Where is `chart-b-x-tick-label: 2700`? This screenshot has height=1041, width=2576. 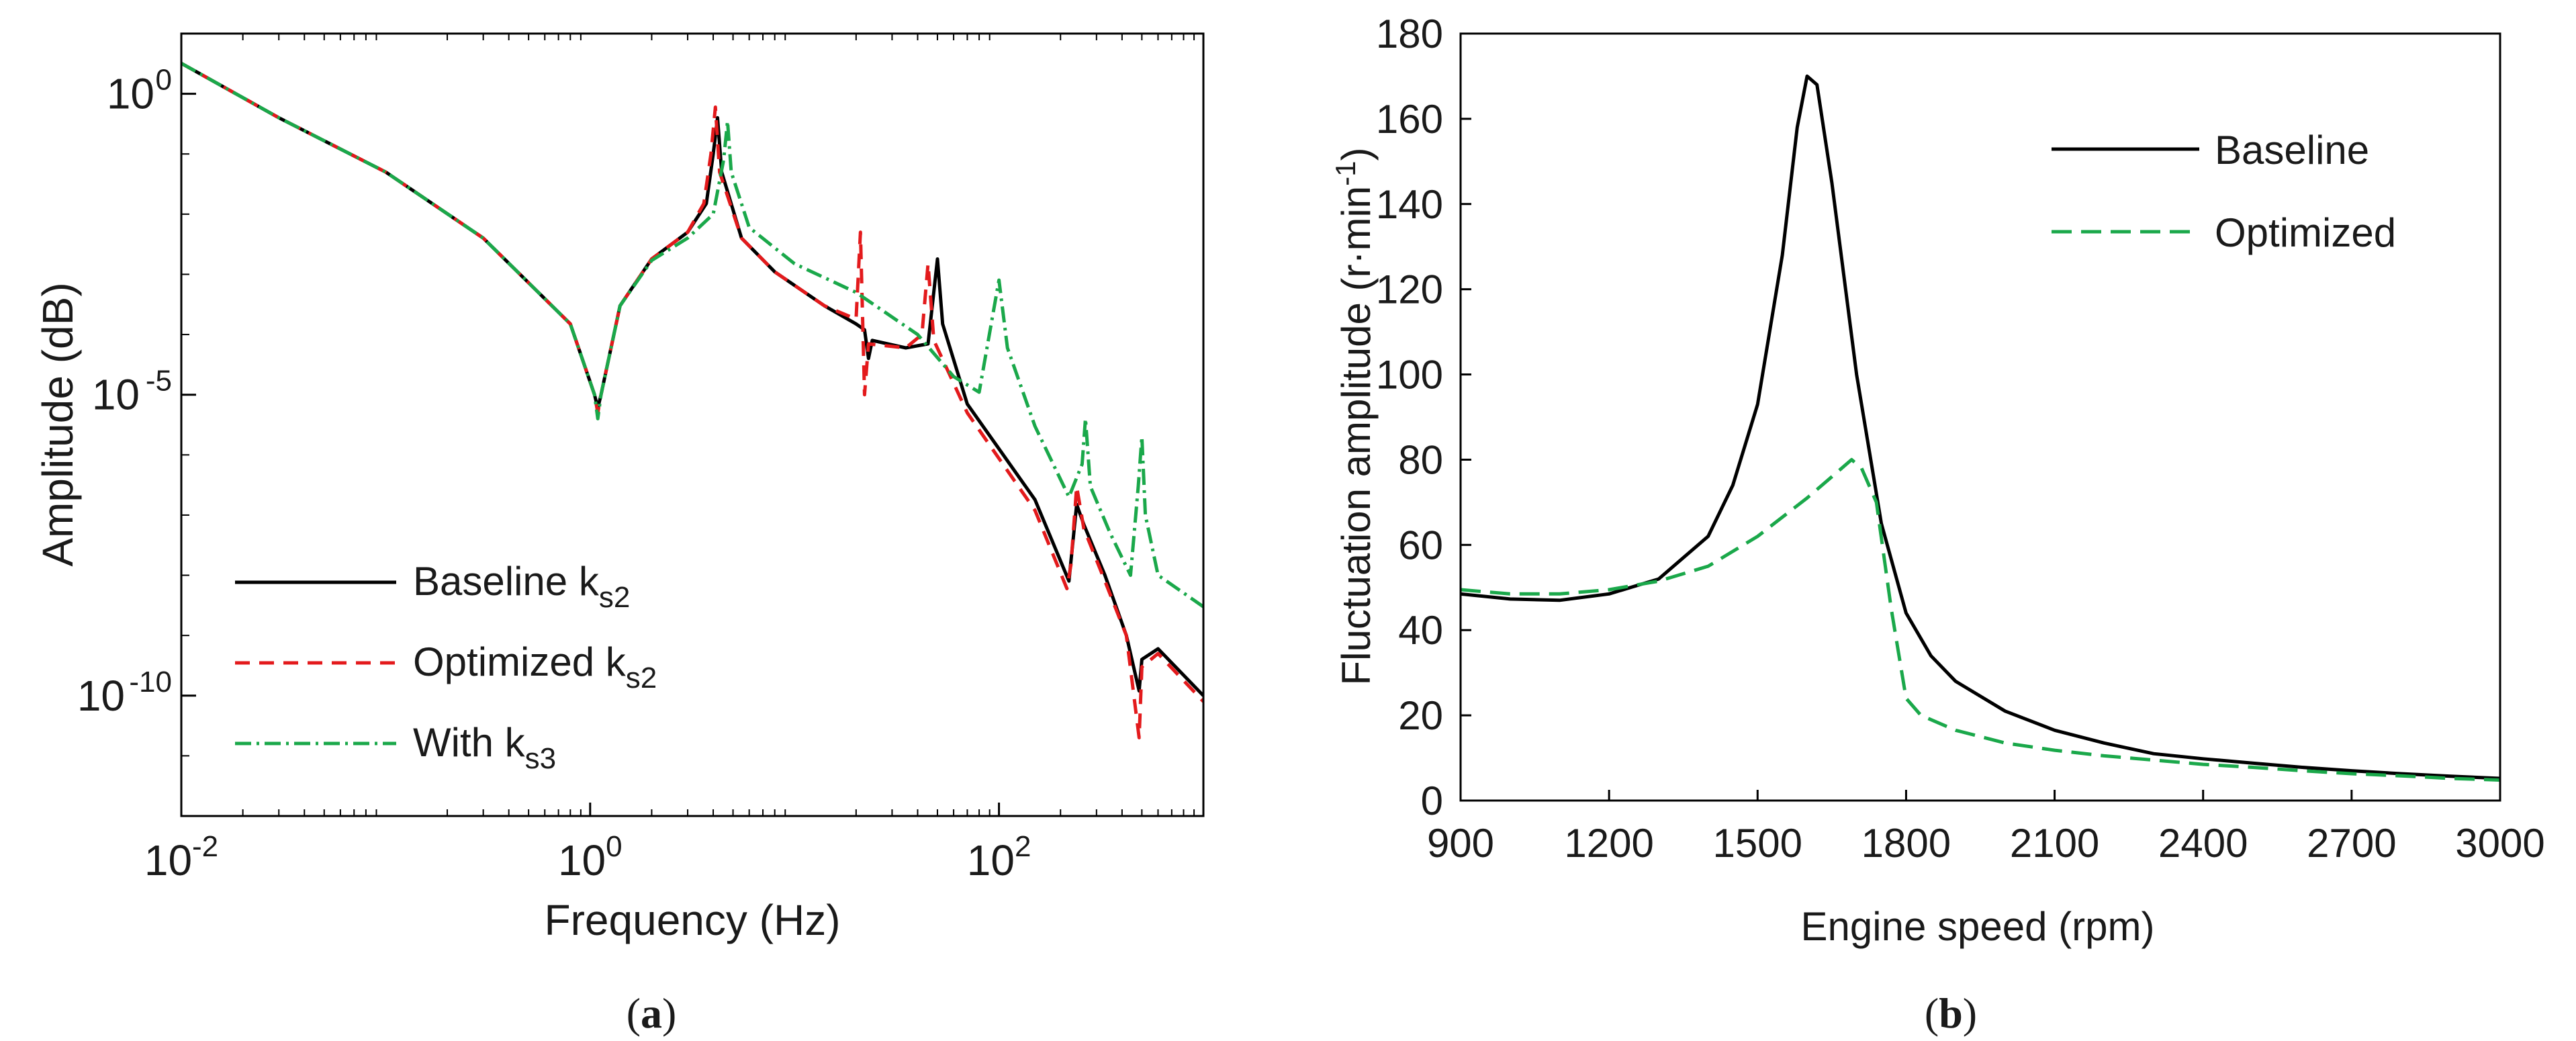 chart-b-x-tick-label: 2700 is located at coordinates (2351, 843).